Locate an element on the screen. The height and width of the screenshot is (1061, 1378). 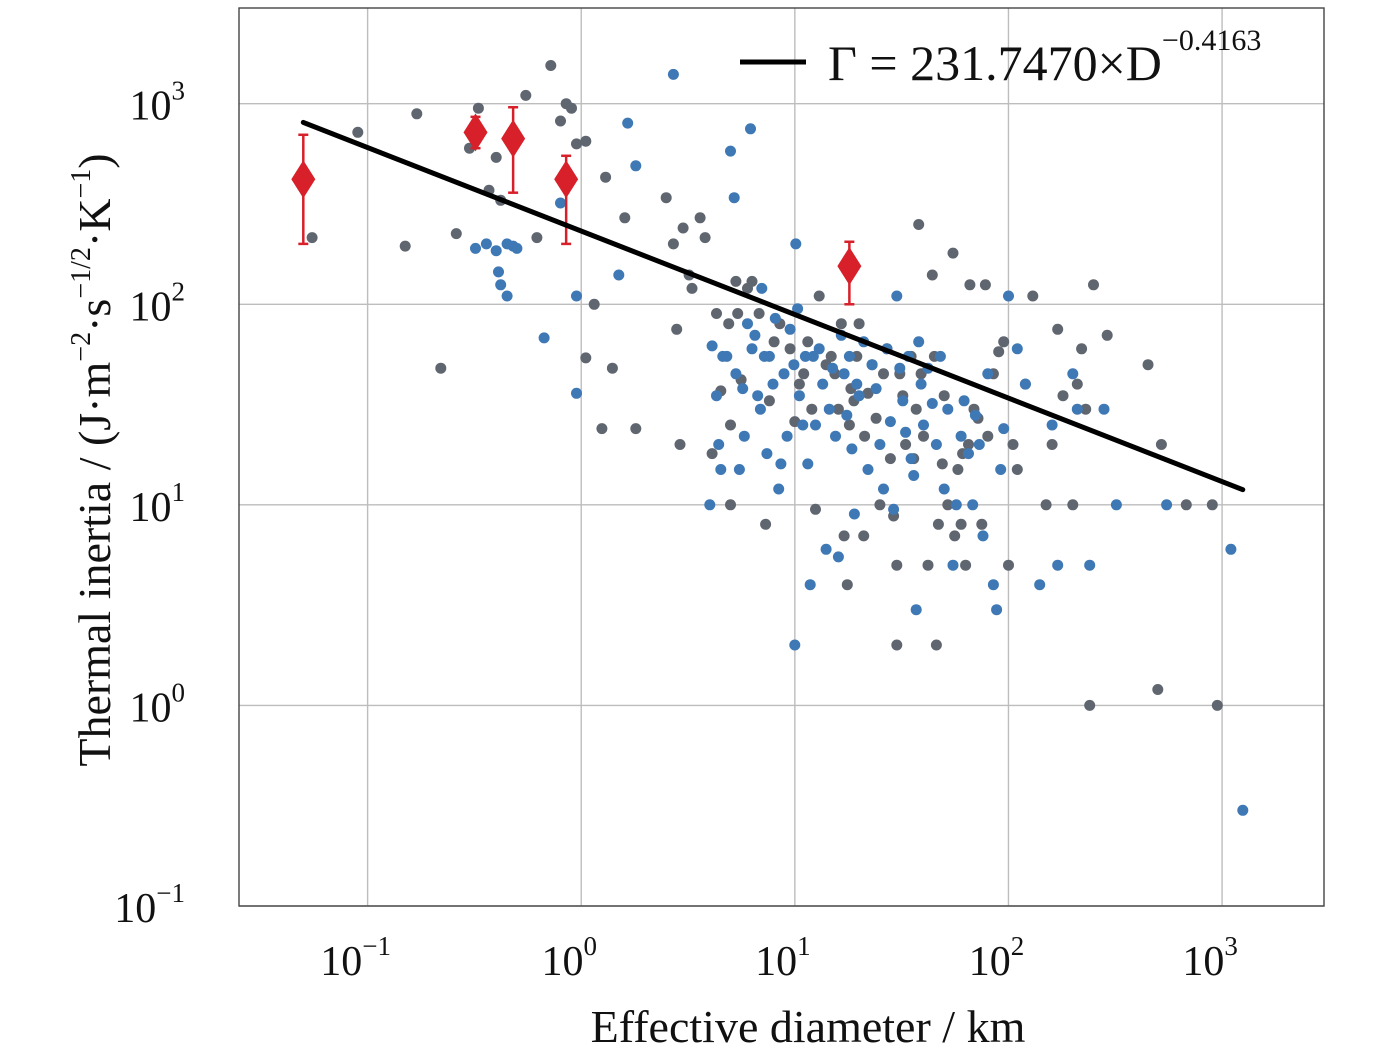
y-tick-exponent: 2 is located at coordinates (179, 291).